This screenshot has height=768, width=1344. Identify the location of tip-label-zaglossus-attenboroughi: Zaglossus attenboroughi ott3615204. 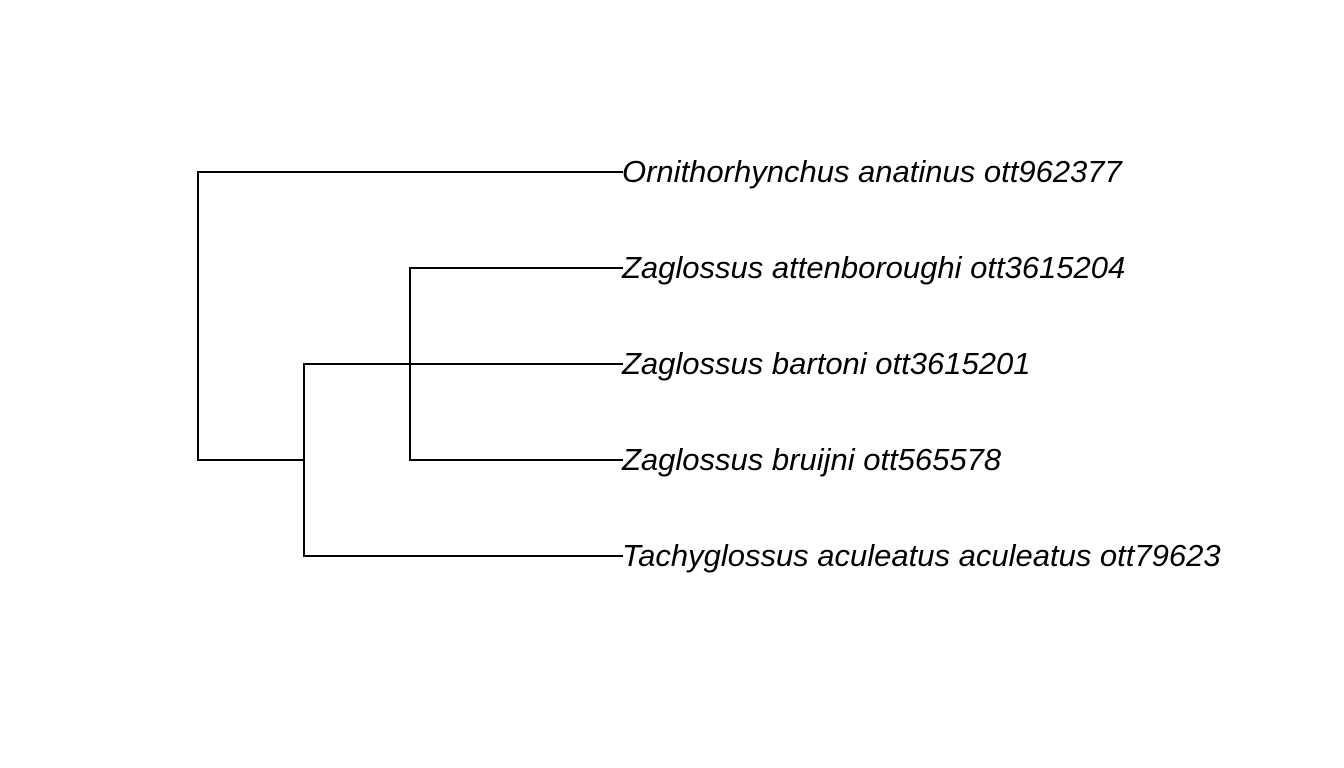
(873, 267).